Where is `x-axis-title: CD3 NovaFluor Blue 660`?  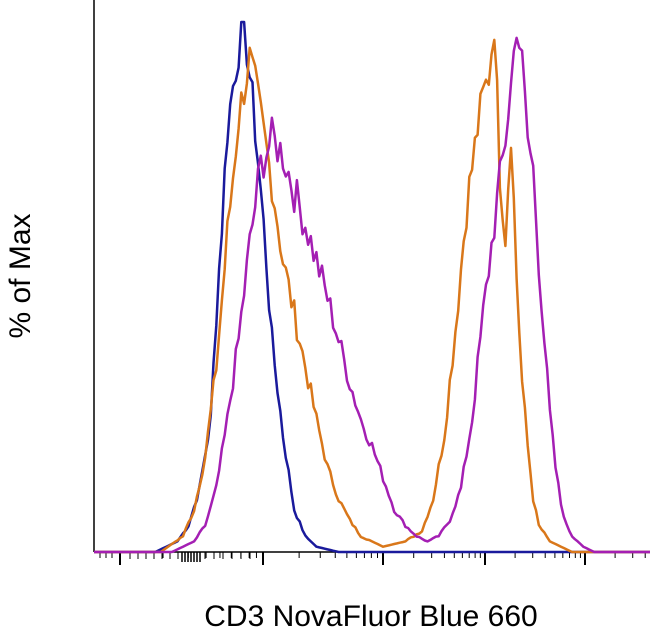 x-axis-title: CD3 NovaFluor Blue 660 is located at coordinates (371, 616).